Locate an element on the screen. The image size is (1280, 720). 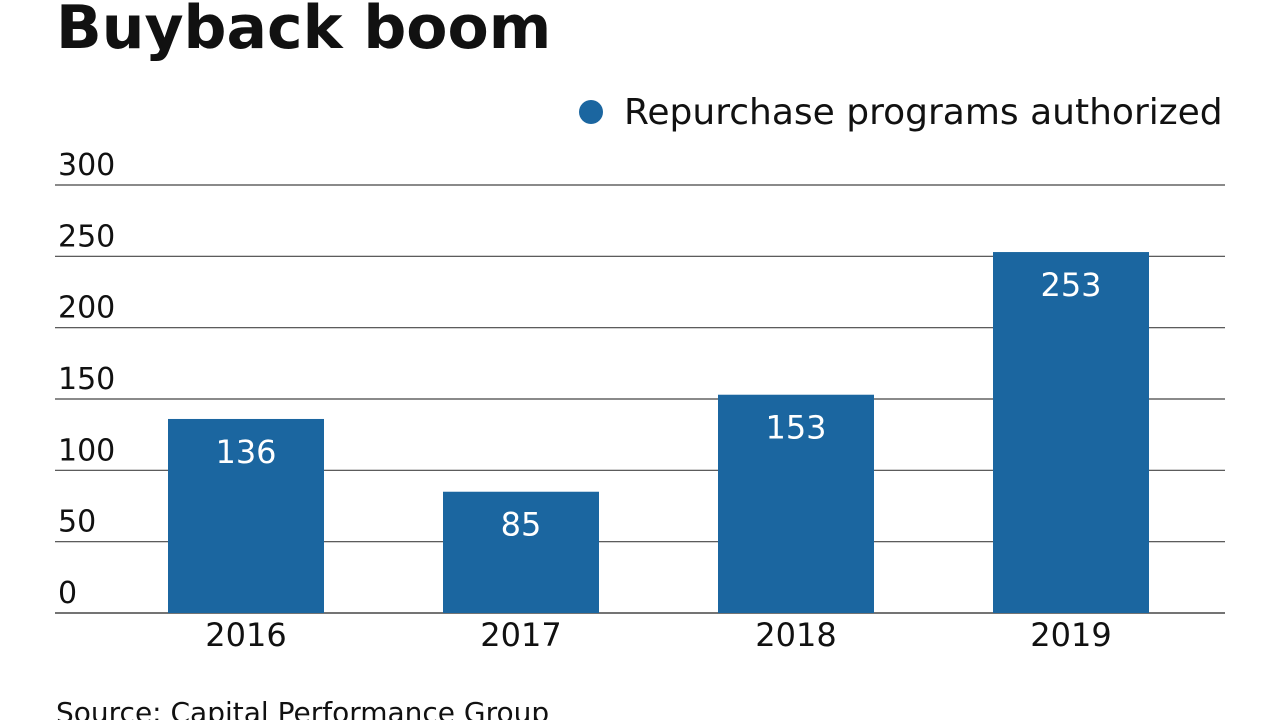
data-label: 136 is located at coordinates (245, 452).